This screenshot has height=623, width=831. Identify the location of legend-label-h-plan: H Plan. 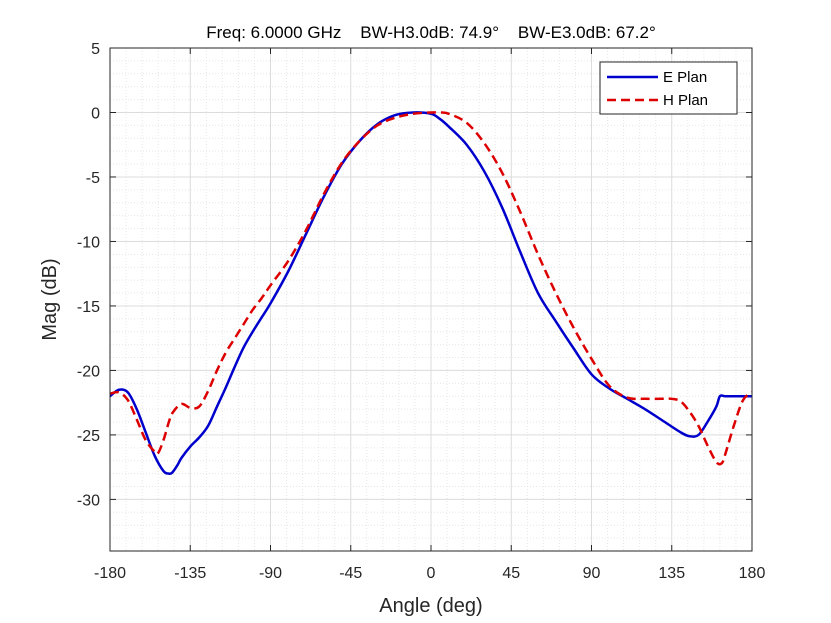
(685, 100).